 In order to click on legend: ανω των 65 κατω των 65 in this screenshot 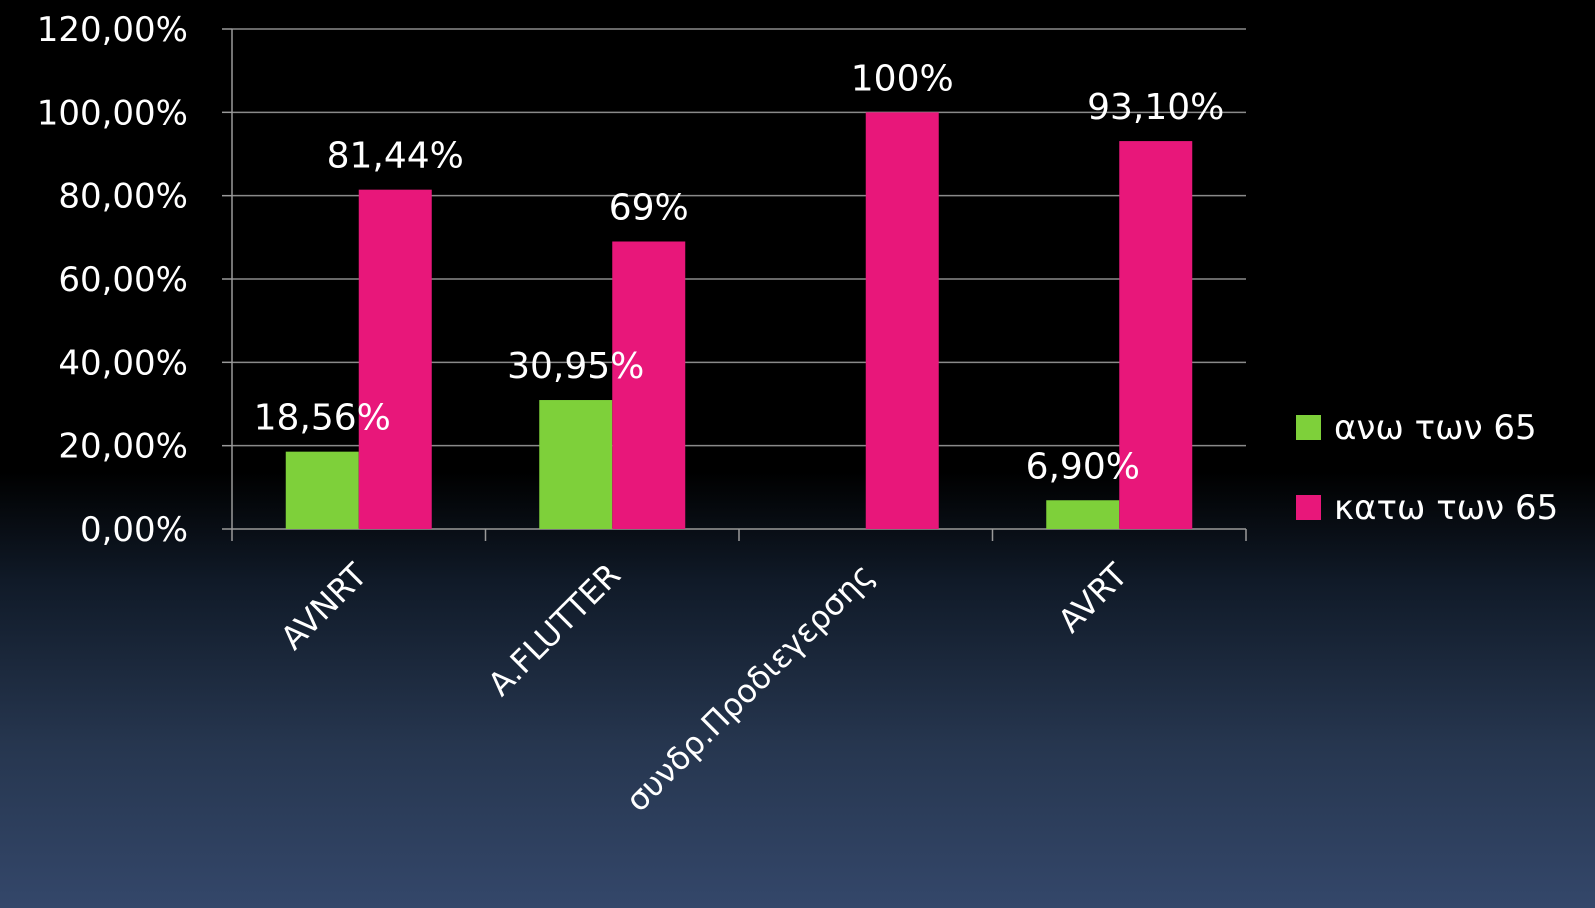, I will do `click(1427, 468)`.